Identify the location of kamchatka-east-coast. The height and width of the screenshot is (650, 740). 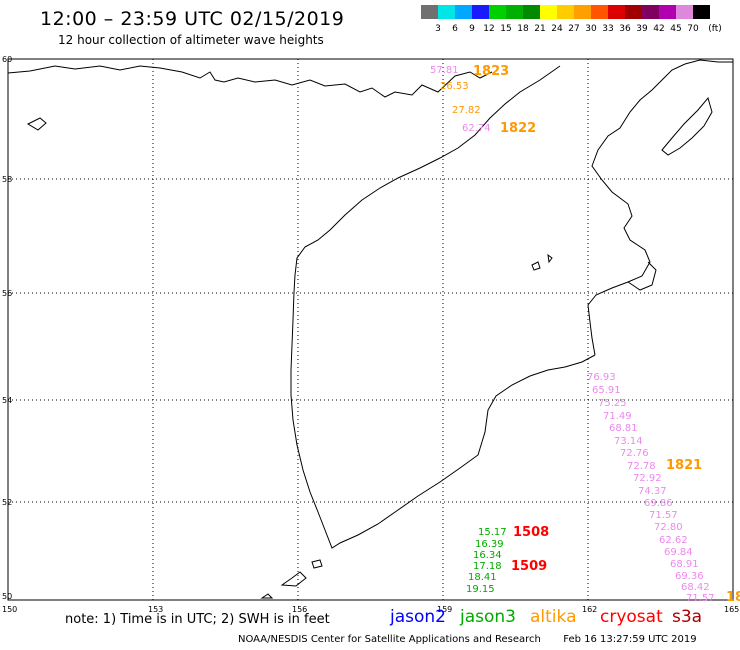
(660, 207).